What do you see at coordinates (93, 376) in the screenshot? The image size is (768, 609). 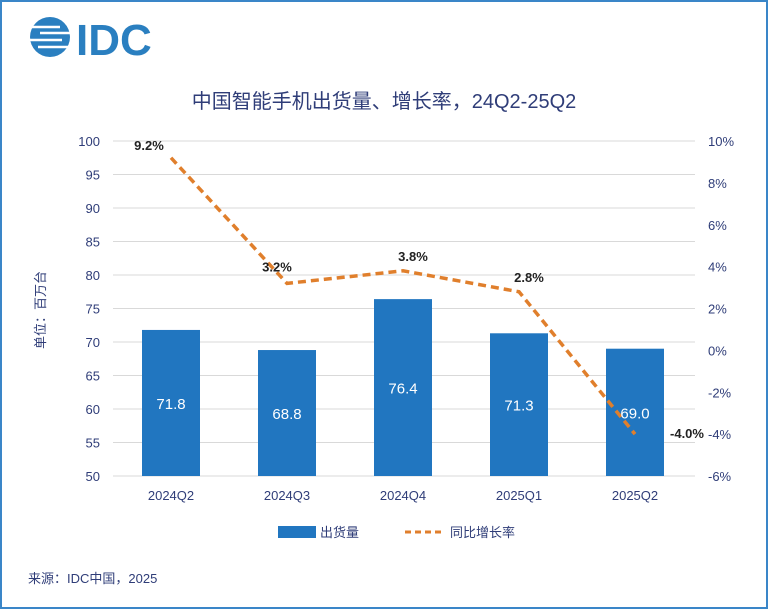 I see `y-tick-label: 65` at bounding box center [93, 376].